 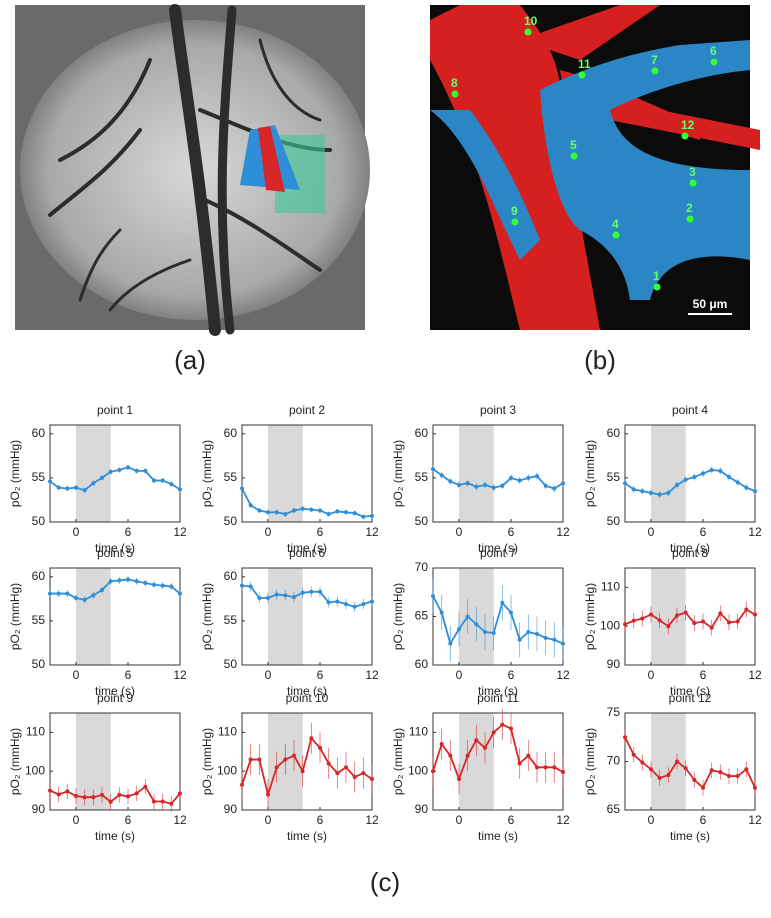 What do you see at coordinates (289, 767) in the screenshot?
I see `subplot: point 10 time (s) pO₂ (mmHg) 0 6 12 90 100 110` at bounding box center [289, 767].